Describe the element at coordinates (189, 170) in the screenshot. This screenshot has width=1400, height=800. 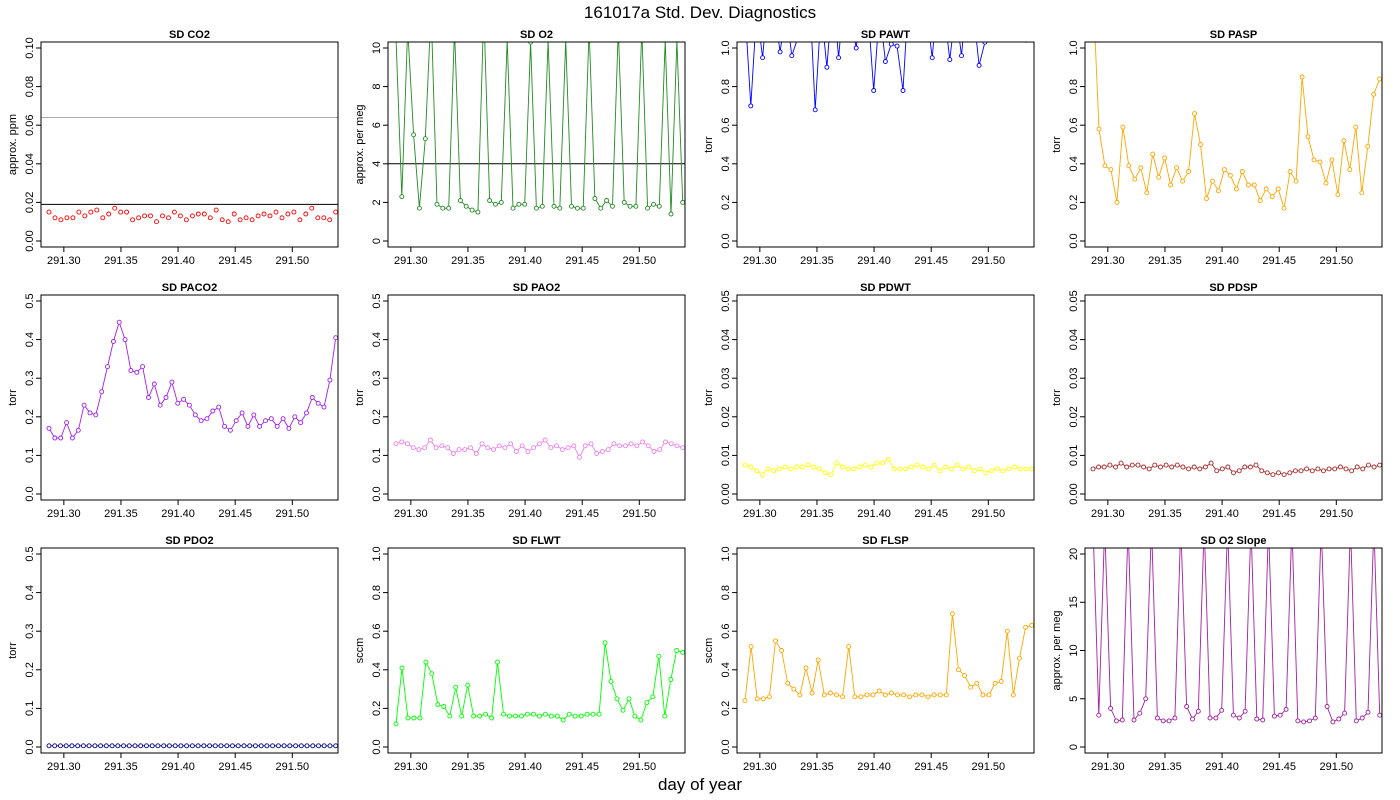
I see `panel-plot-area` at that location.